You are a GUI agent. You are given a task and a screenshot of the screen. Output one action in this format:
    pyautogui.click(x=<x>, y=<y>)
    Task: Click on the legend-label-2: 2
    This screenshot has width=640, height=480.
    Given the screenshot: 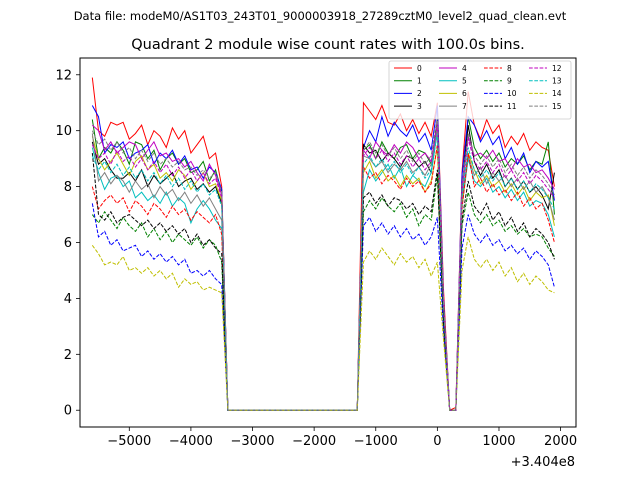 What is the action you would take?
    pyautogui.click(x=419, y=93)
    